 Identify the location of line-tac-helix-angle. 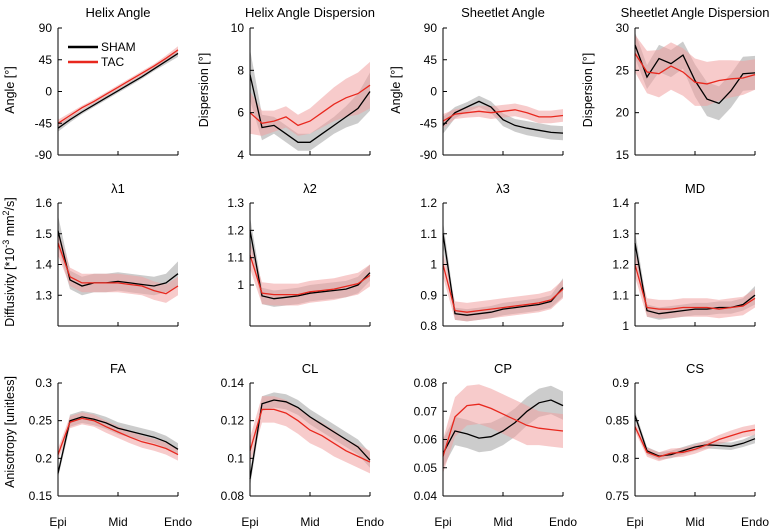
(118, 86).